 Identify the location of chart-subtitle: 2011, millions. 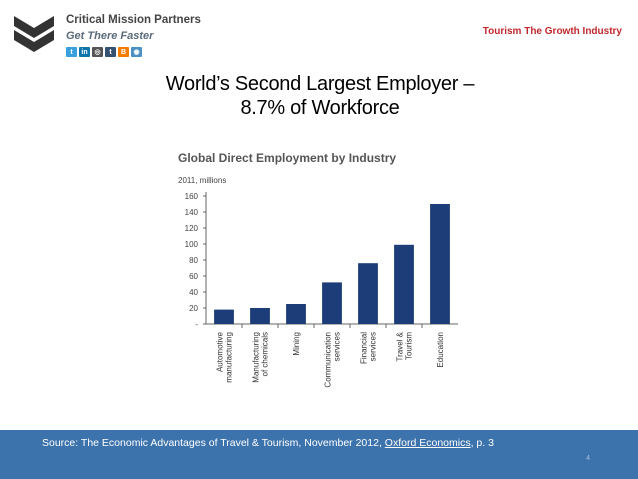
(202, 180).